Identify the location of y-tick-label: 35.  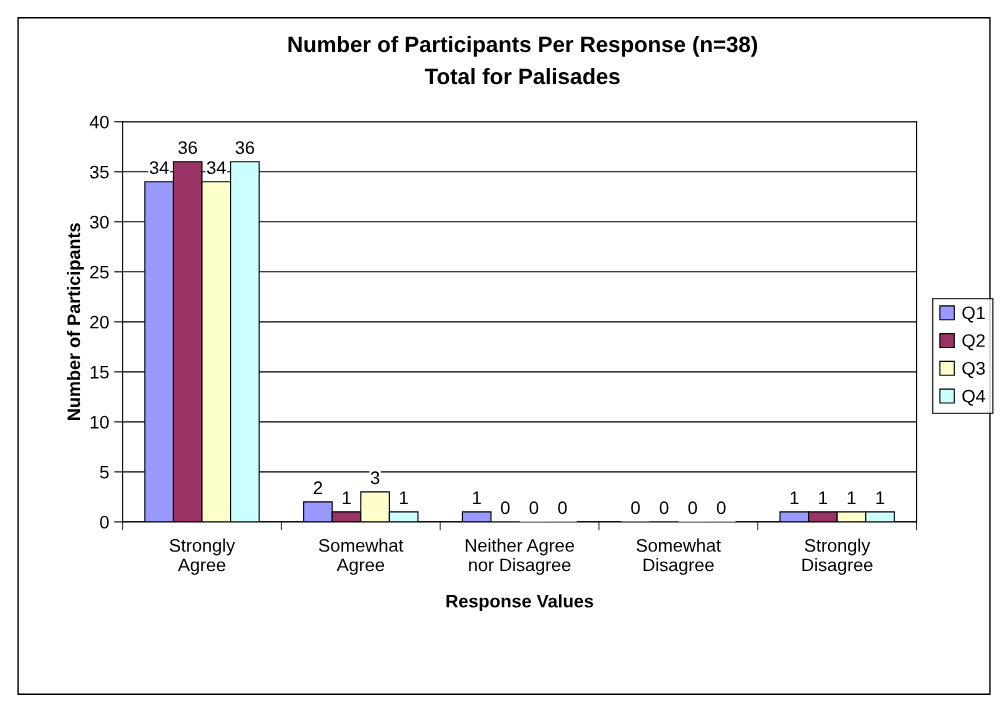
(99, 172).